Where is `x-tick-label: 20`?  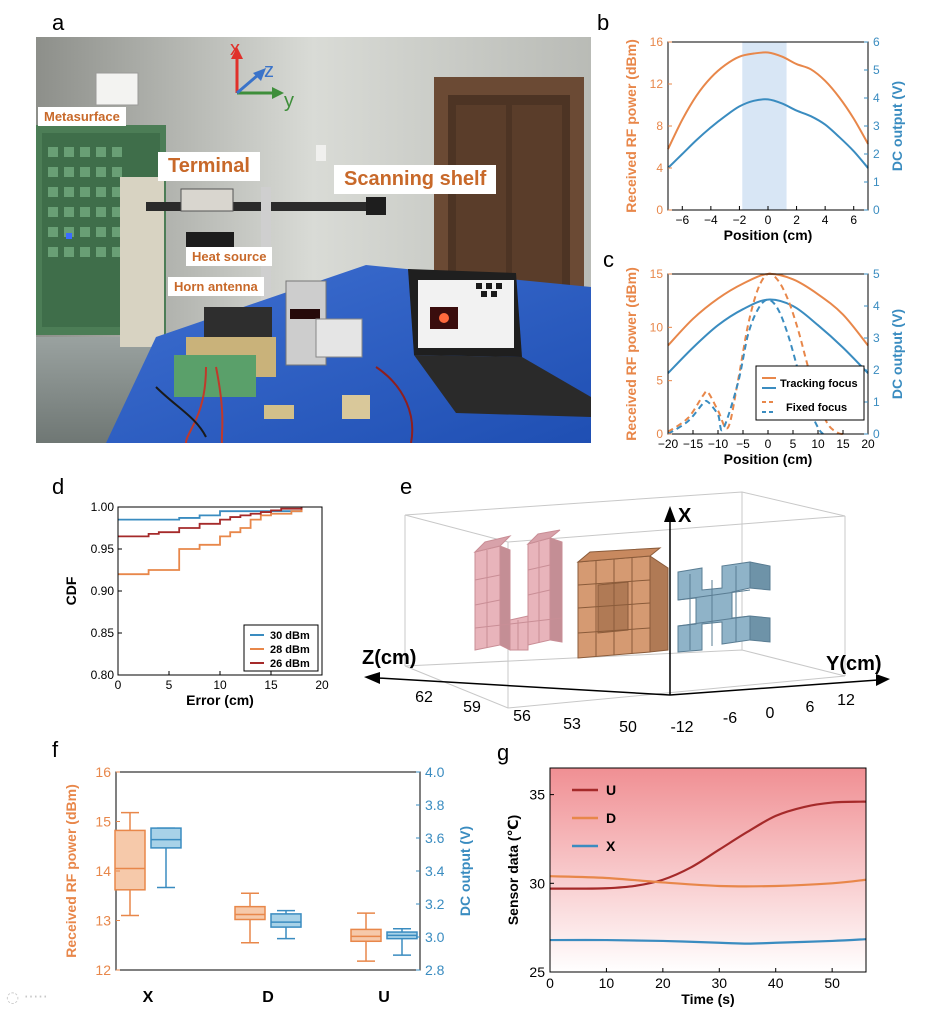
x-tick-label: 20 is located at coordinates (868, 444).